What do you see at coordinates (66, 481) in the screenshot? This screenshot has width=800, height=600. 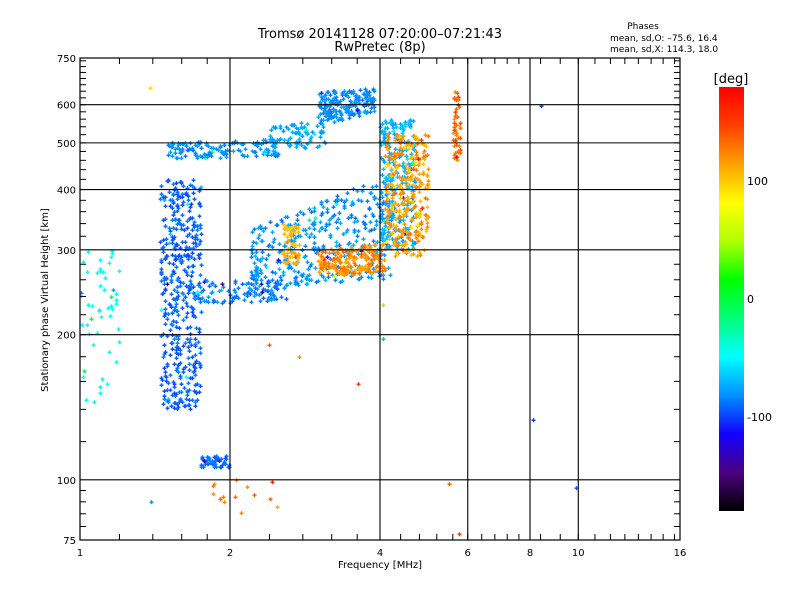 I see `y-tick-label: 100` at bounding box center [66, 481].